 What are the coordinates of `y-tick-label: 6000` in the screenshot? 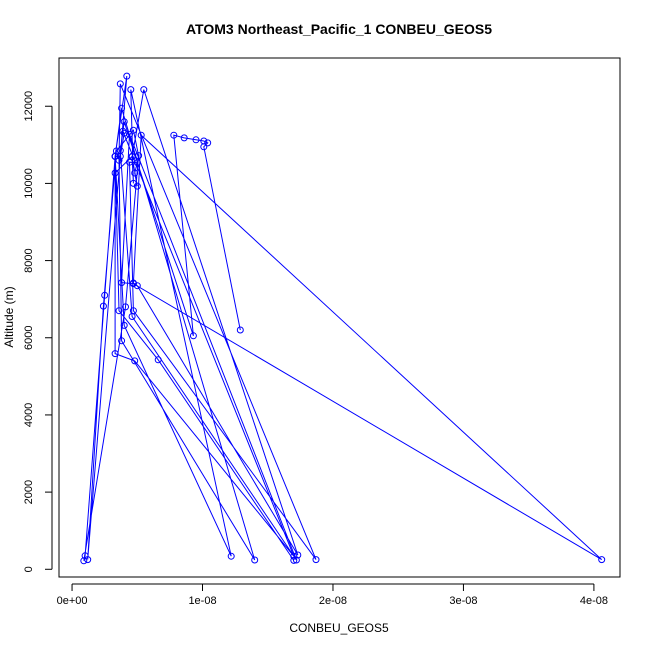 It's located at (29, 338).